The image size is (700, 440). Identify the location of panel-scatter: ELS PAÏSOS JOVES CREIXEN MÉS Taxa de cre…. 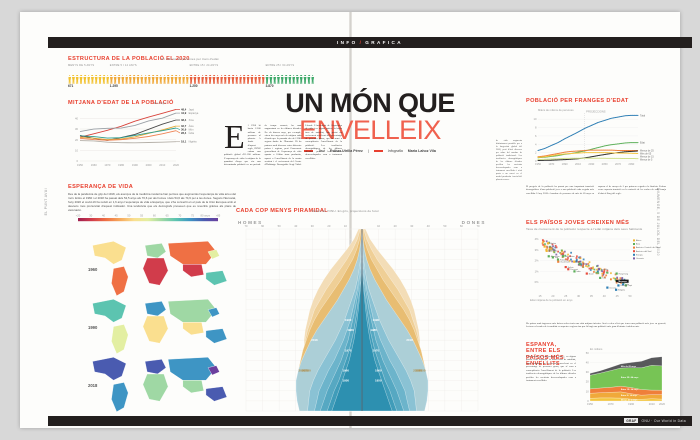
(596, 274).